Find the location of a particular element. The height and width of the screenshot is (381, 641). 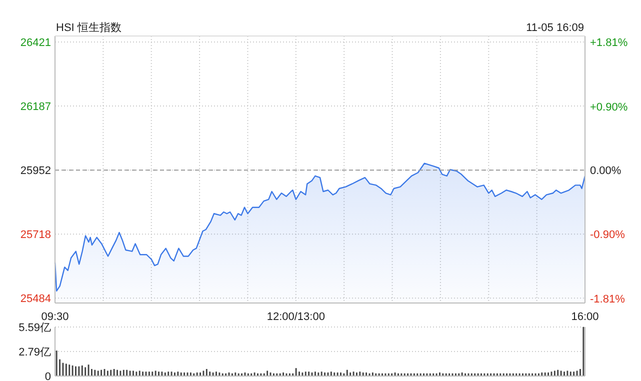

y-tick-label: 26421 is located at coordinates (35, 43).